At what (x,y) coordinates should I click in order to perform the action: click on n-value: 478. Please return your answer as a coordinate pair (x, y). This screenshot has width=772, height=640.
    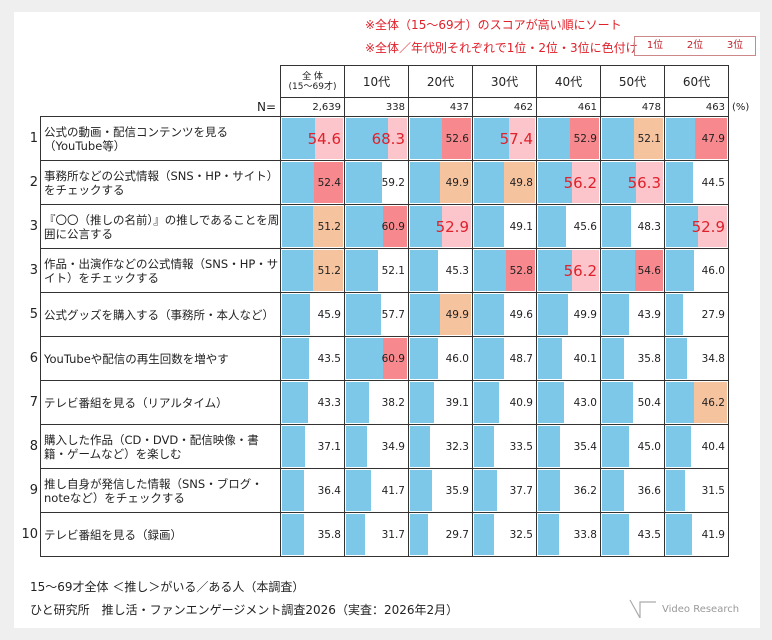
    Looking at the image, I should click on (632, 107).